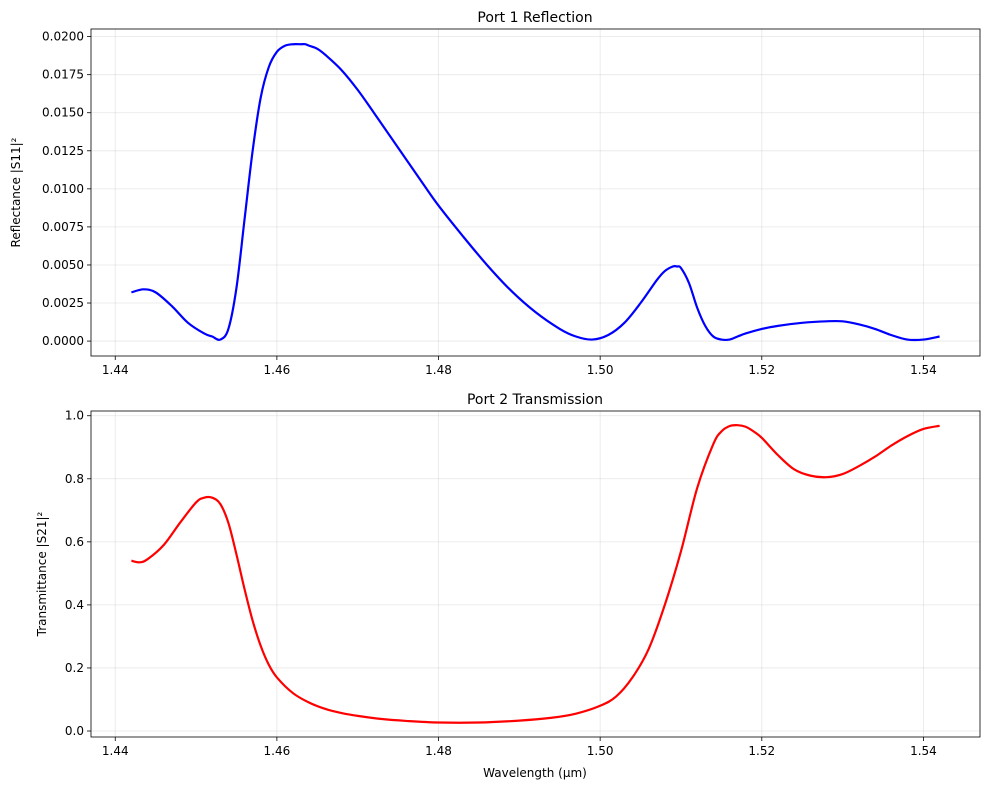 This screenshot has width=989, height=790. I want to click on y-tick-label: 0.2, so click(74, 668).